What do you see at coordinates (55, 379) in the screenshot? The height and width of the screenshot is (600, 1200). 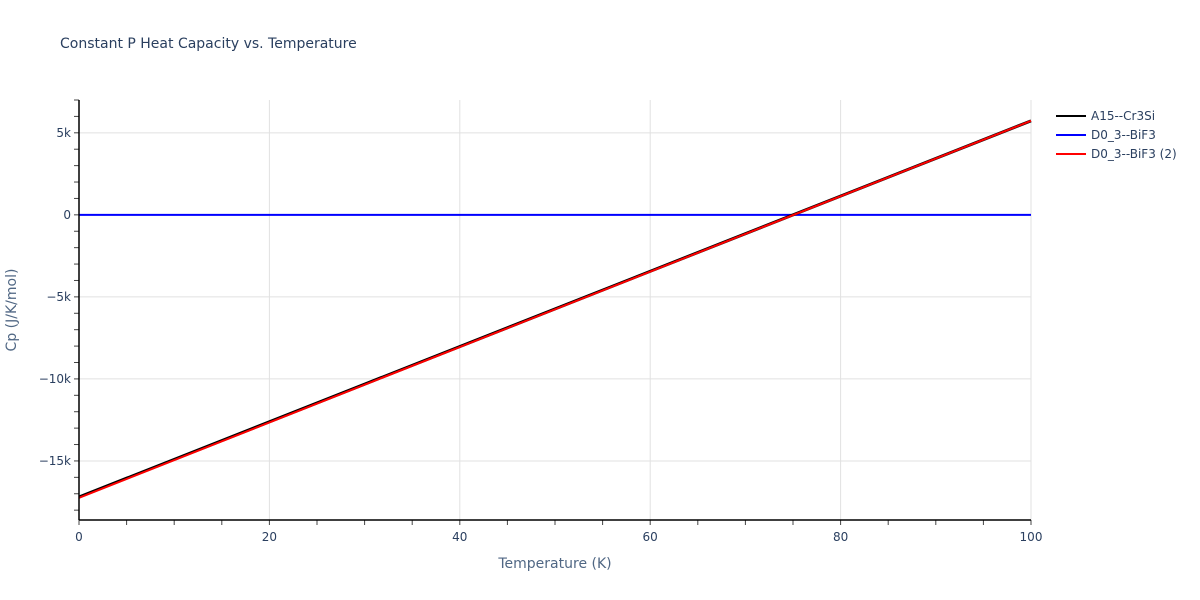 I see `y-tick-label: −10k` at bounding box center [55, 379].